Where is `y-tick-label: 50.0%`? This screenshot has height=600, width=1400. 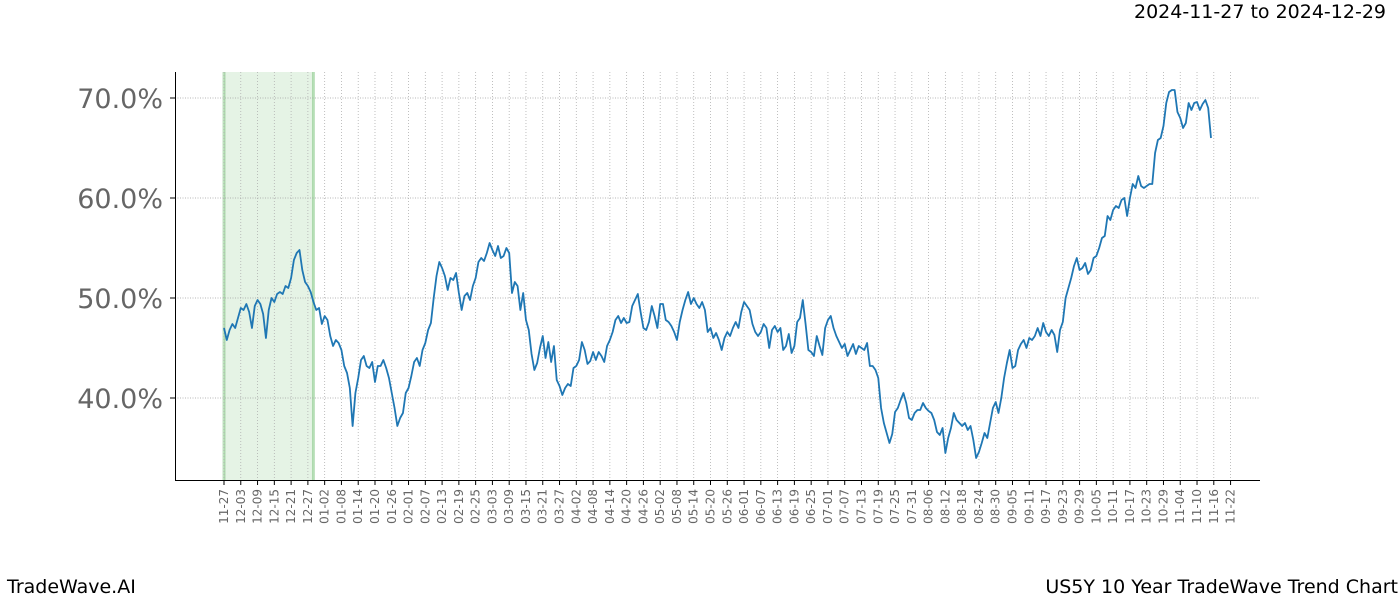
y-tick-label: 50.0% is located at coordinates (120, 299).